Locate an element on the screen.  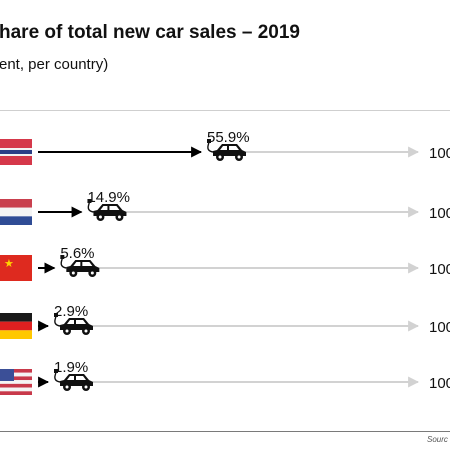
value-label: 1.9% is located at coordinates (71, 367).